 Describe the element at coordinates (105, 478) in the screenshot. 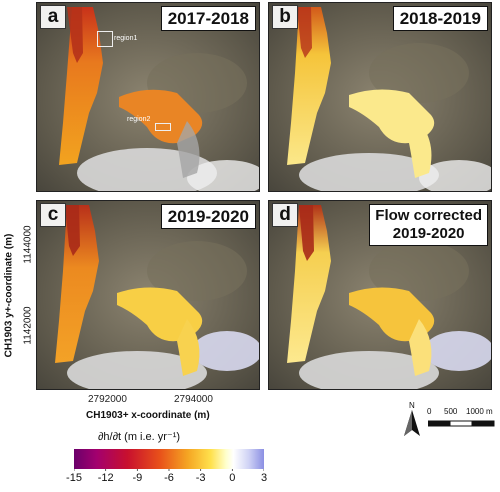

I see `colorbar-tick-label: -12` at that location.